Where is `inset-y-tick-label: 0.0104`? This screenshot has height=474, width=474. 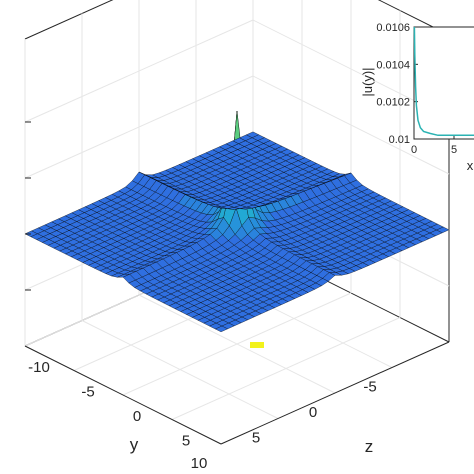
inset-y-tick-label: 0.0104 is located at coordinates (393, 65).